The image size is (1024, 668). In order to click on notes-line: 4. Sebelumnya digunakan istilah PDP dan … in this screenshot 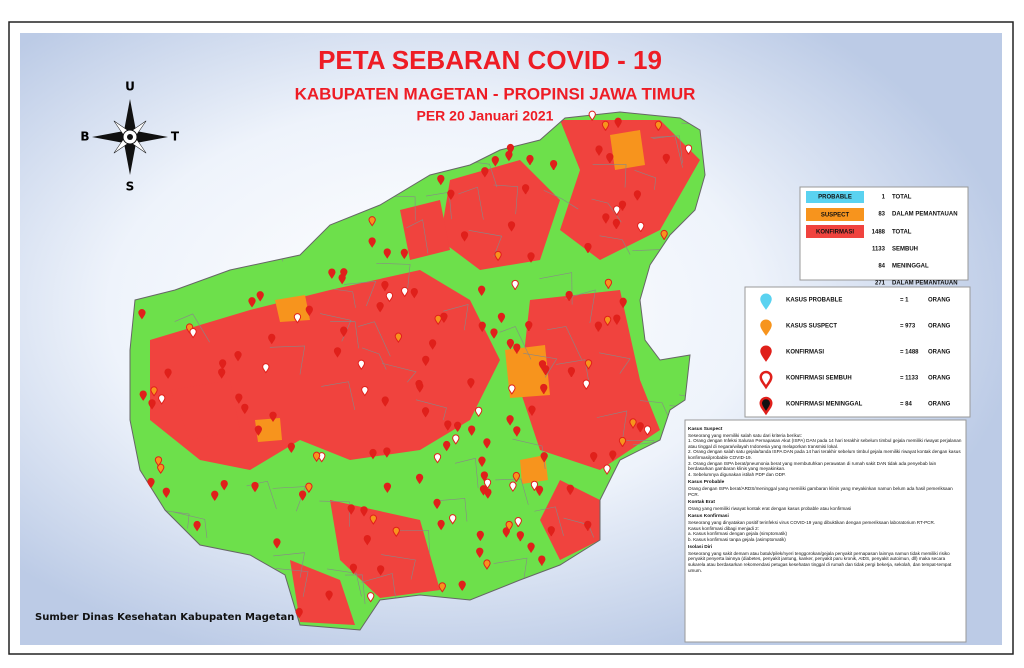, I will do `click(737, 474)`.